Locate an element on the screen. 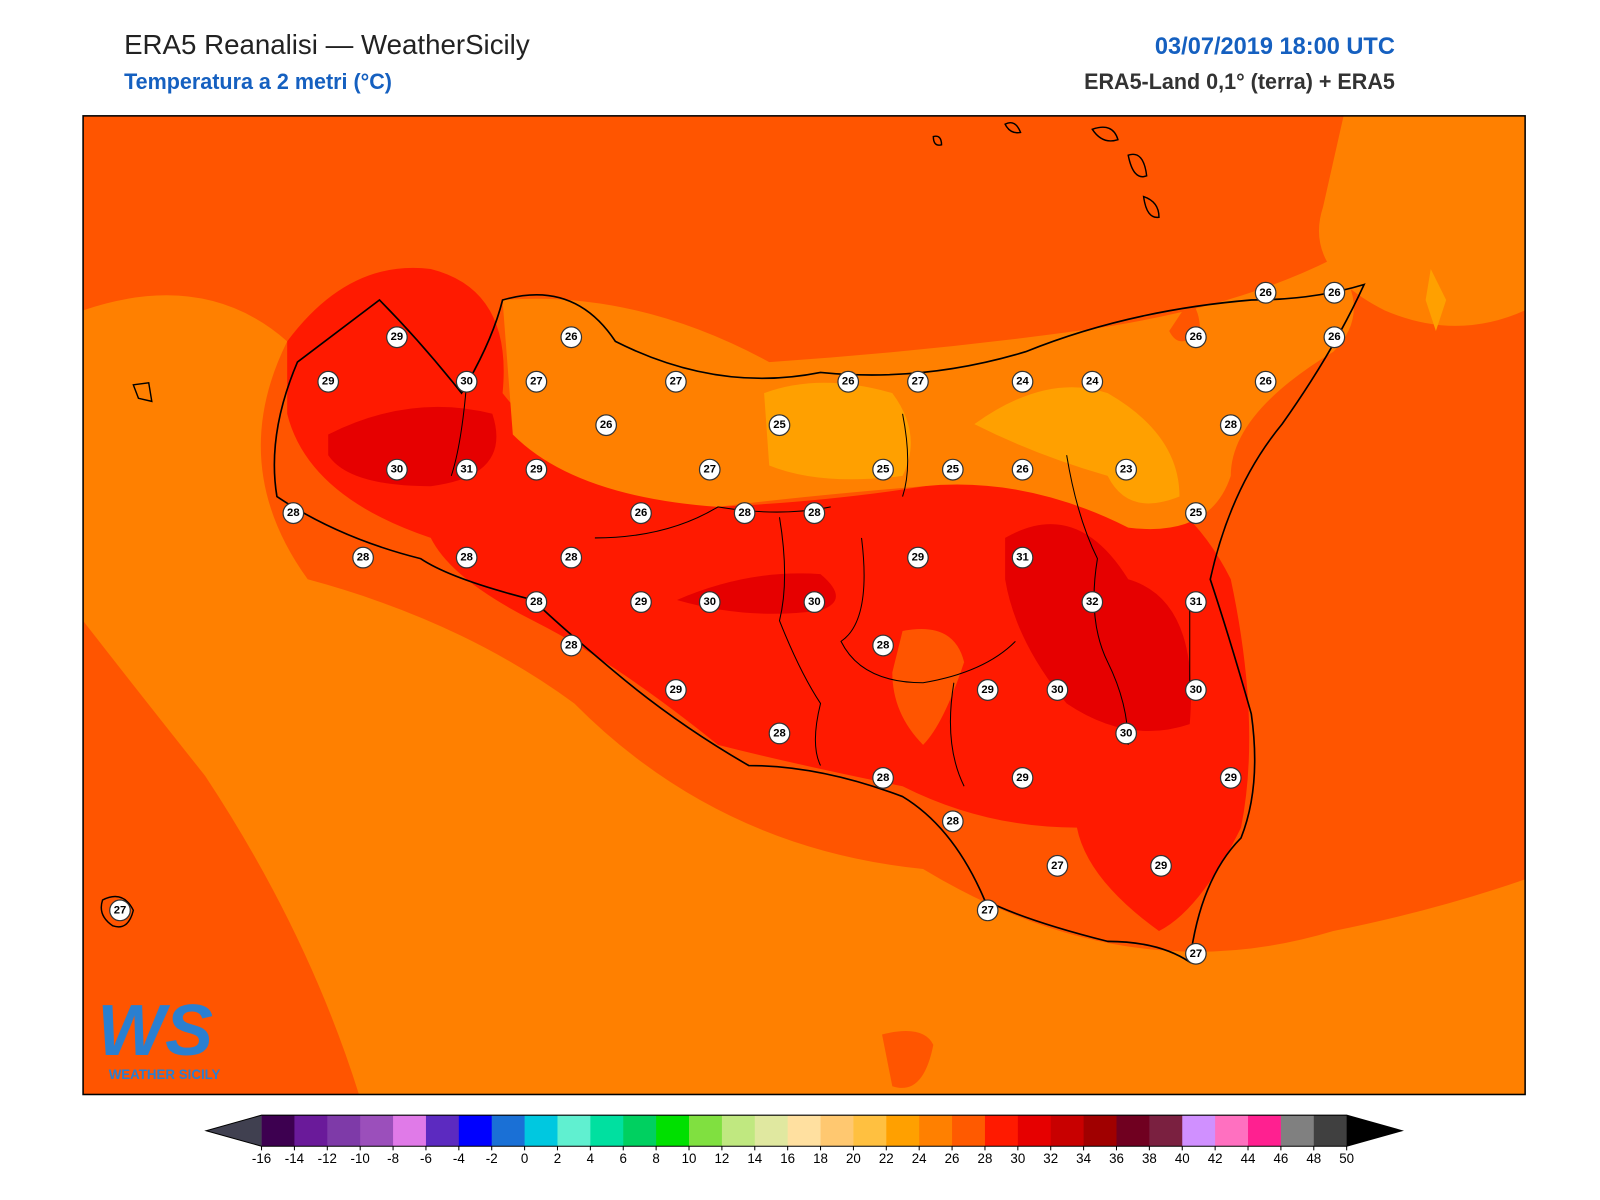 Image resolution: width=1600 pixels, height=1200 pixels. colorbar-tick-label: 20 is located at coordinates (853, 1158).